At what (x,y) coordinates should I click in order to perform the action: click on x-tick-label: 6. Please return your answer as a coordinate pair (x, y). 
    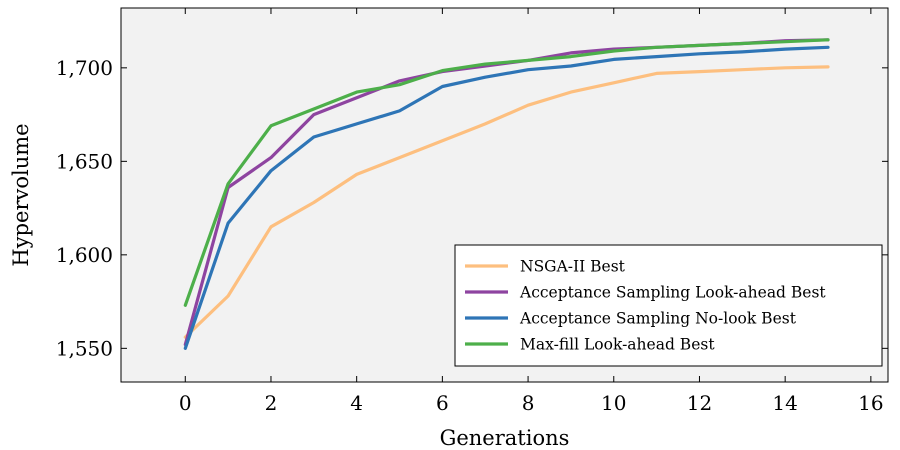
    Looking at the image, I should click on (442, 403).